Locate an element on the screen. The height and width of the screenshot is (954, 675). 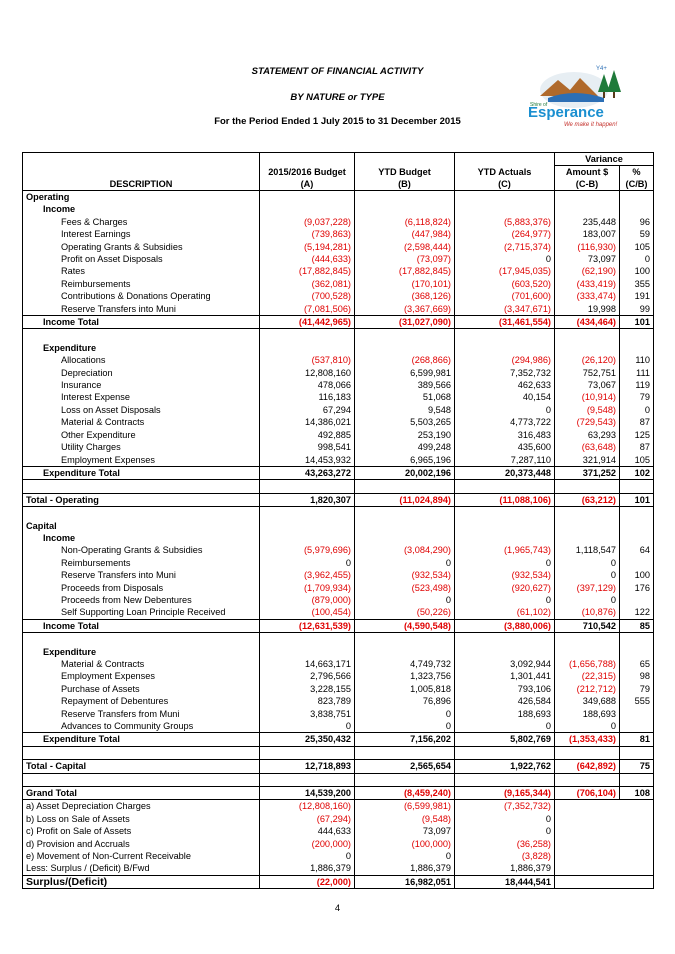
row-label: Proceeds from Disposals is located at coordinates (141, 587).